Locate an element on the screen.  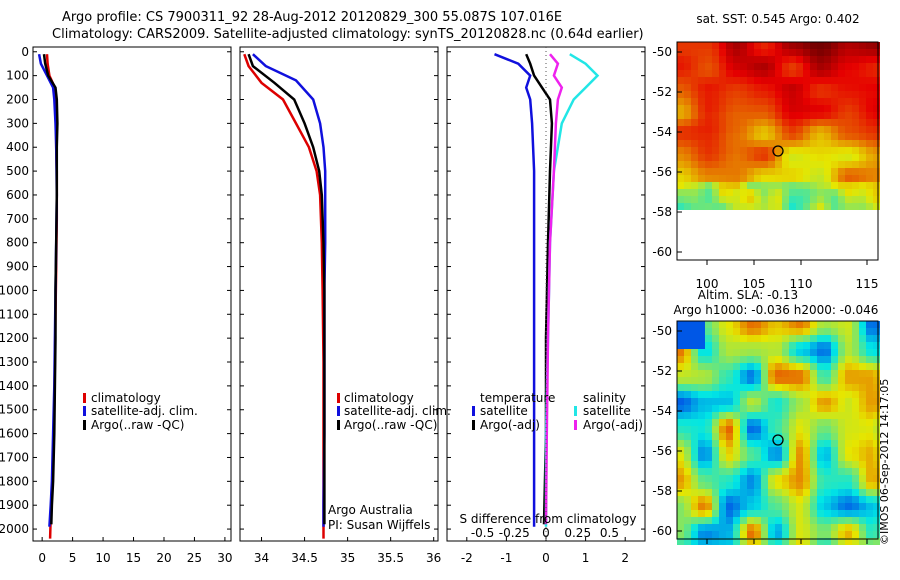
legend-swatch-sal-satellite is located at coordinates (575, 411).